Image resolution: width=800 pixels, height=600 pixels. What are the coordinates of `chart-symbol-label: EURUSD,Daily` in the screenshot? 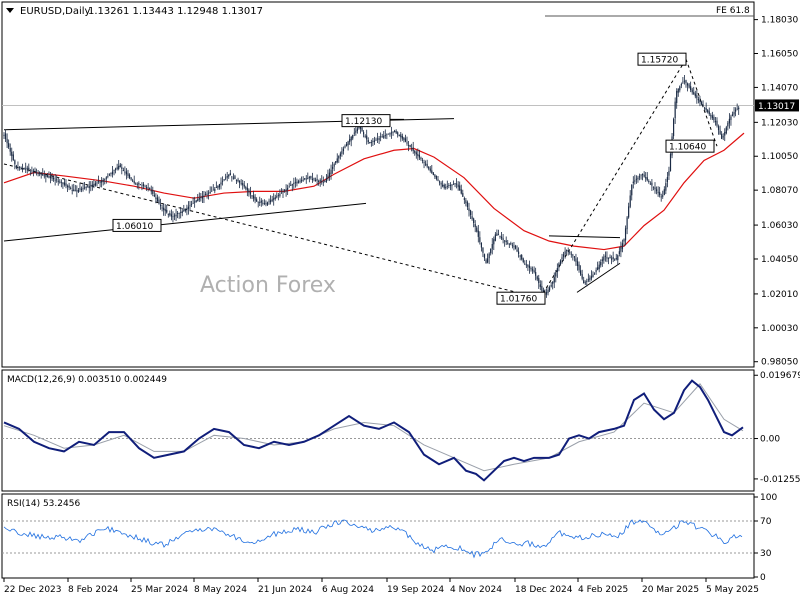 It's located at (55, 11).